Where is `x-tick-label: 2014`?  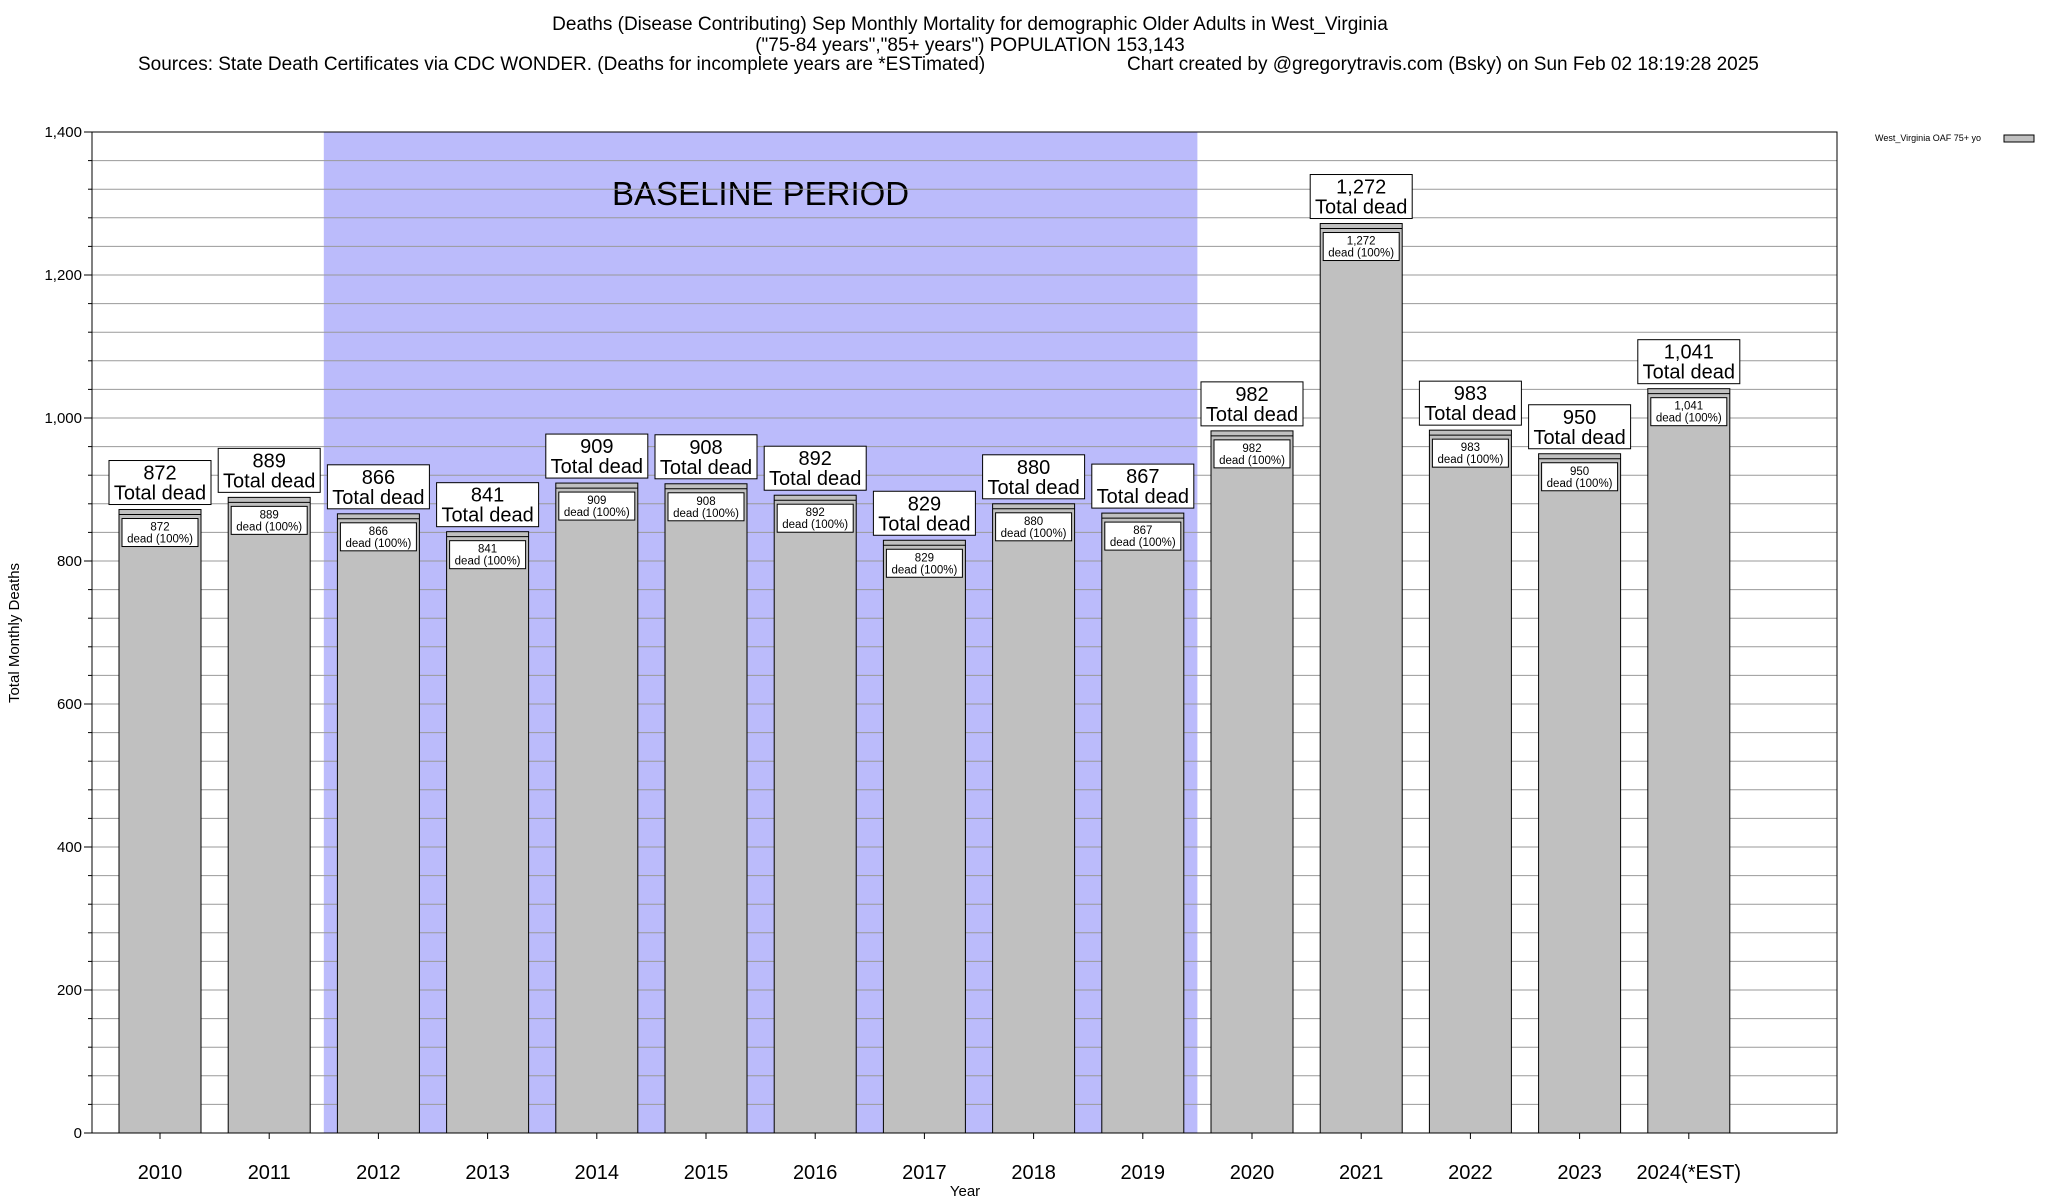
x-tick-label: 2014 is located at coordinates (597, 1173).